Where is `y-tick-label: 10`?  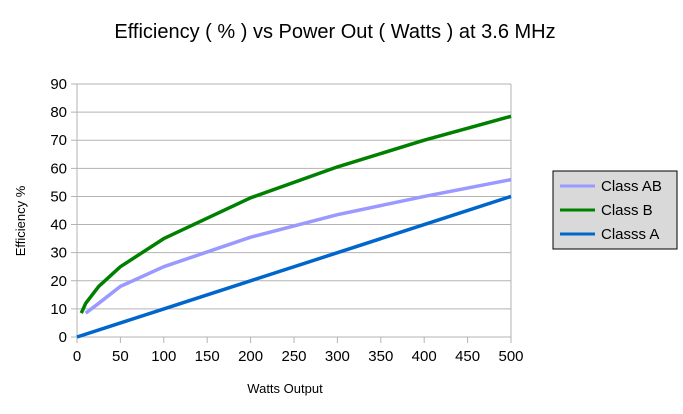 y-tick-label: 10 is located at coordinates (58, 309).